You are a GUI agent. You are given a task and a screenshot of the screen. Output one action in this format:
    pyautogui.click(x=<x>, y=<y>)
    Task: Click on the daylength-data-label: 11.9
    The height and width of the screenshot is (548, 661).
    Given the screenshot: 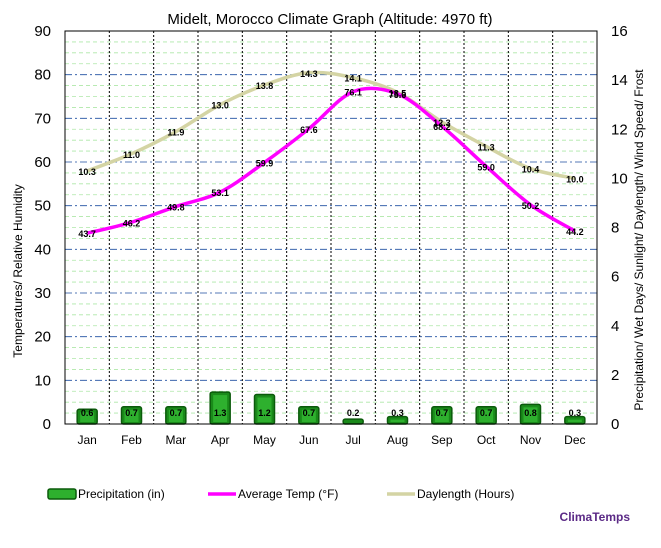 What is the action you would take?
    pyautogui.click(x=175, y=133)
    